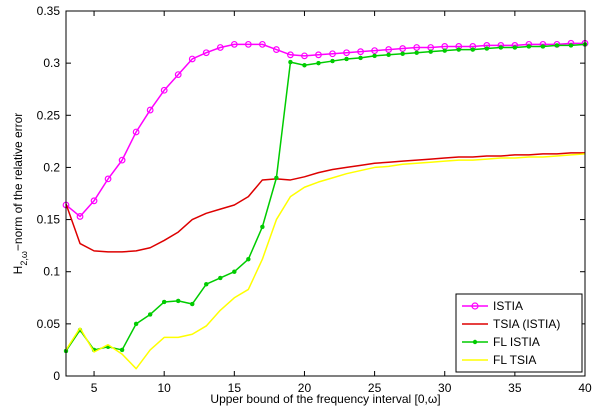 The image size is (612, 412). Describe the element at coordinates (18, 182) in the screenshot. I see `y-axis-label-suffix: −norm of the relative error` at that location.